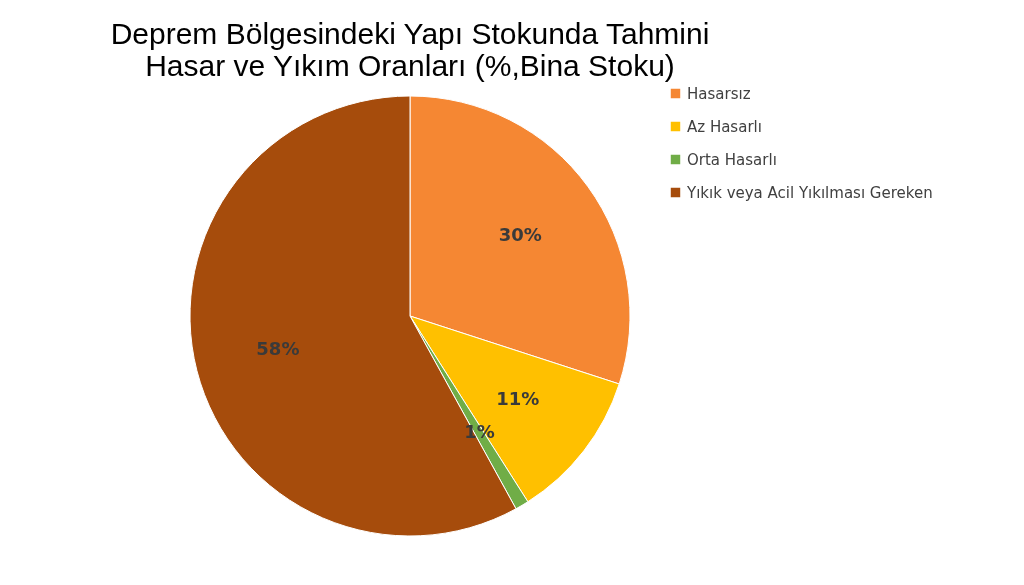 The image size is (1024, 585). What do you see at coordinates (410, 49) in the screenshot?
I see `chart-title: Deprem Bölgesindeki Yapı Stokunda Tahmini Hasar ve Yıkım Oranları (%,Bina Stoku)` at bounding box center [410, 49].